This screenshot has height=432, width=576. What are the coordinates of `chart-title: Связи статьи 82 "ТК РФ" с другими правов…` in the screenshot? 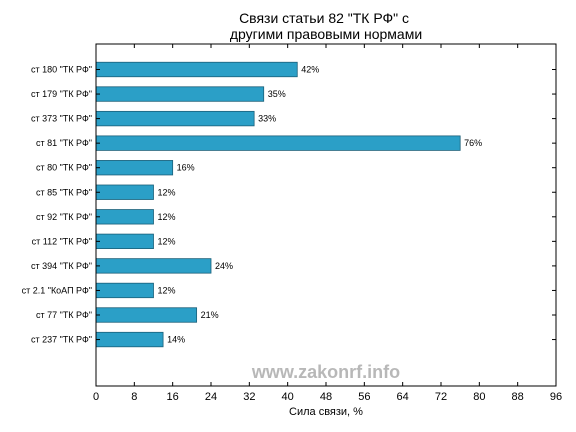 It's located at (326, 26).